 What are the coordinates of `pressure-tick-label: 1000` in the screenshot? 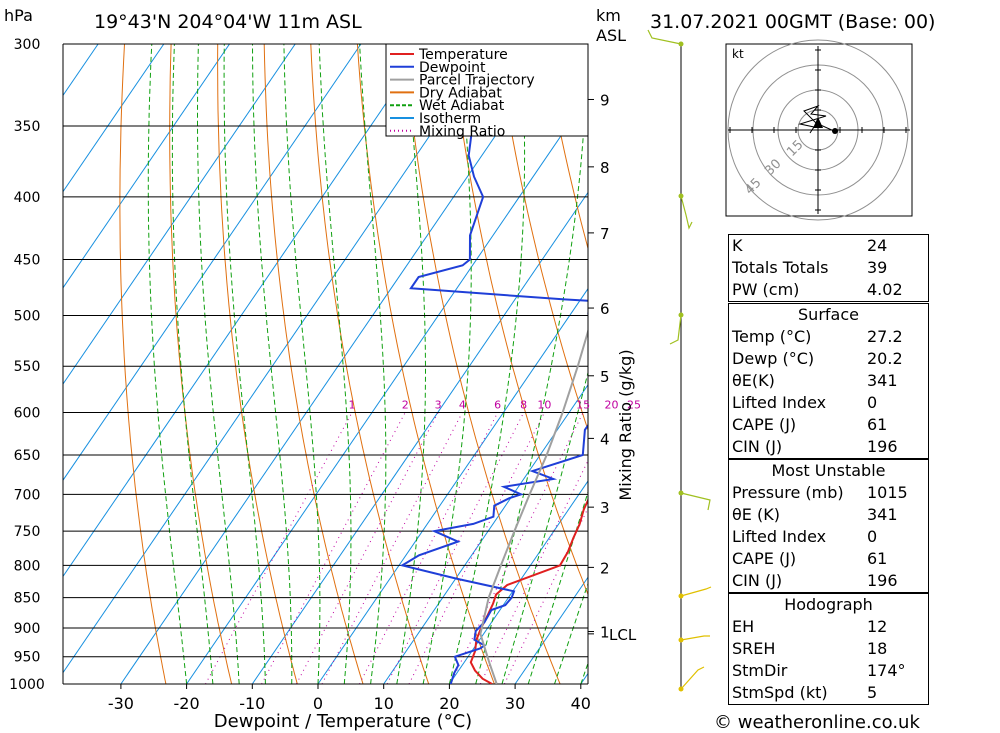 It's located at (27, 685).